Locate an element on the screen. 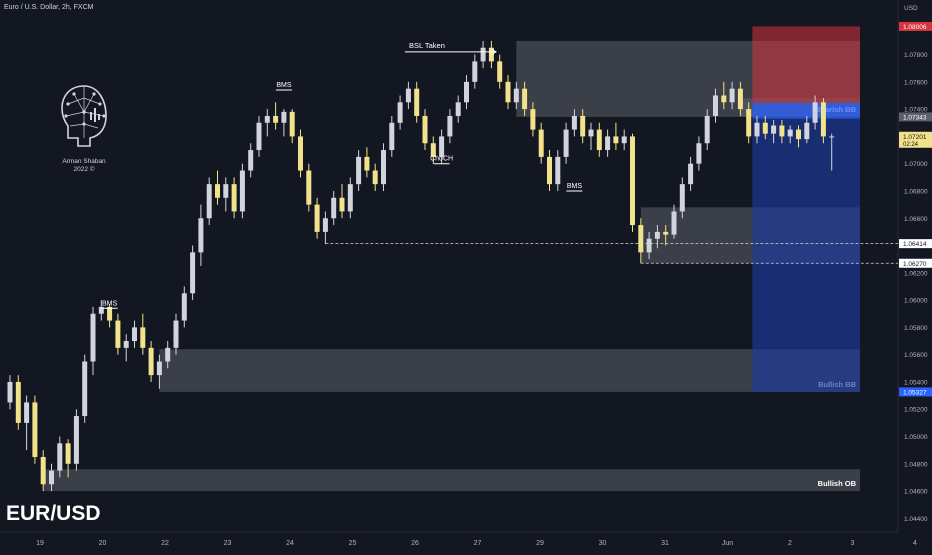 The width and height of the screenshot is (932, 555). watermark-name: Arman Shaban is located at coordinates (84, 161).